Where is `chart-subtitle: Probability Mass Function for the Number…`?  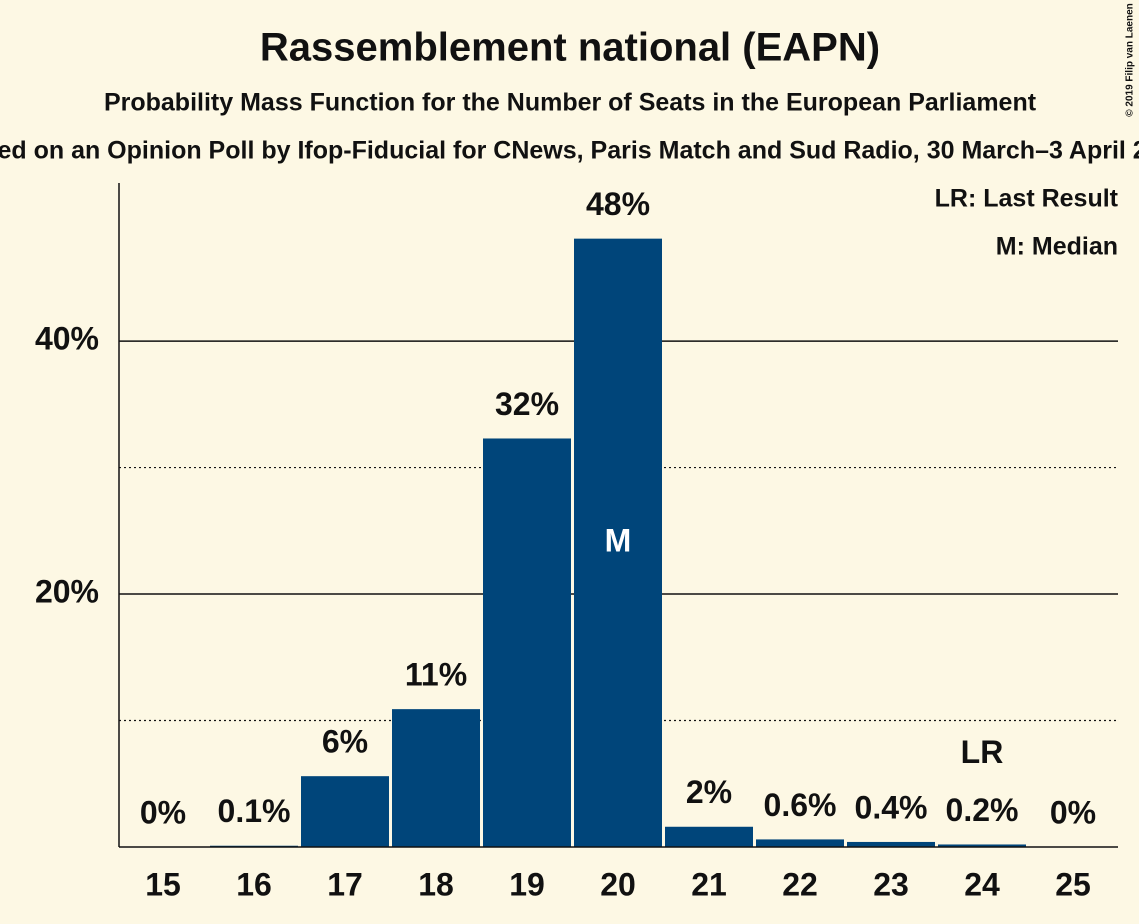
chart-subtitle: Probability Mass Function for the Number… is located at coordinates (570, 103).